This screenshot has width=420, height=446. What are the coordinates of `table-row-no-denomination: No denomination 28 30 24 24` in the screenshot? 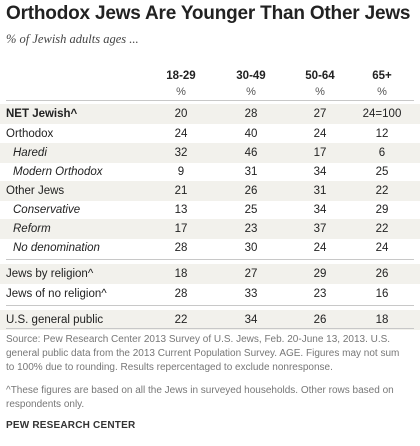 It's located at (210, 248).